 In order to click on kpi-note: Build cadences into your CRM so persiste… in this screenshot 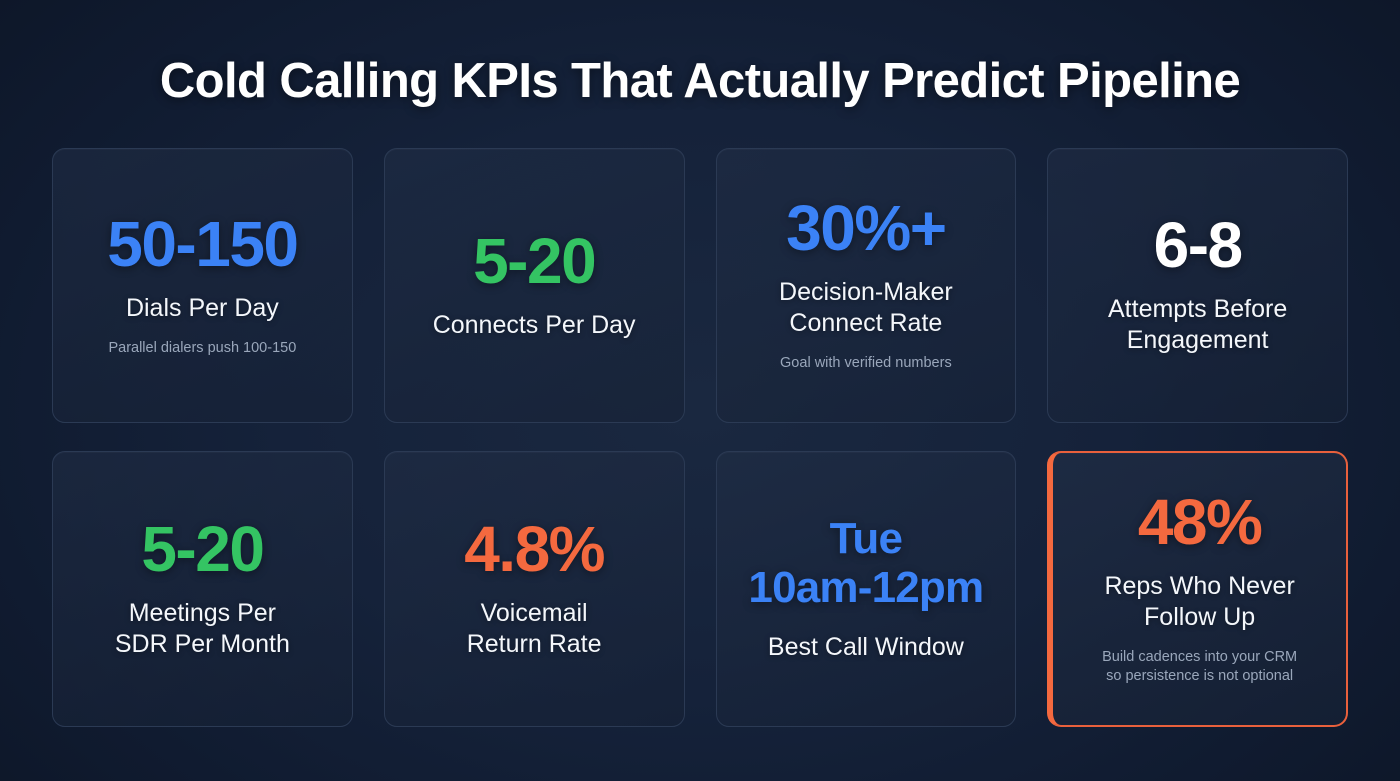, I will do `click(1200, 667)`.